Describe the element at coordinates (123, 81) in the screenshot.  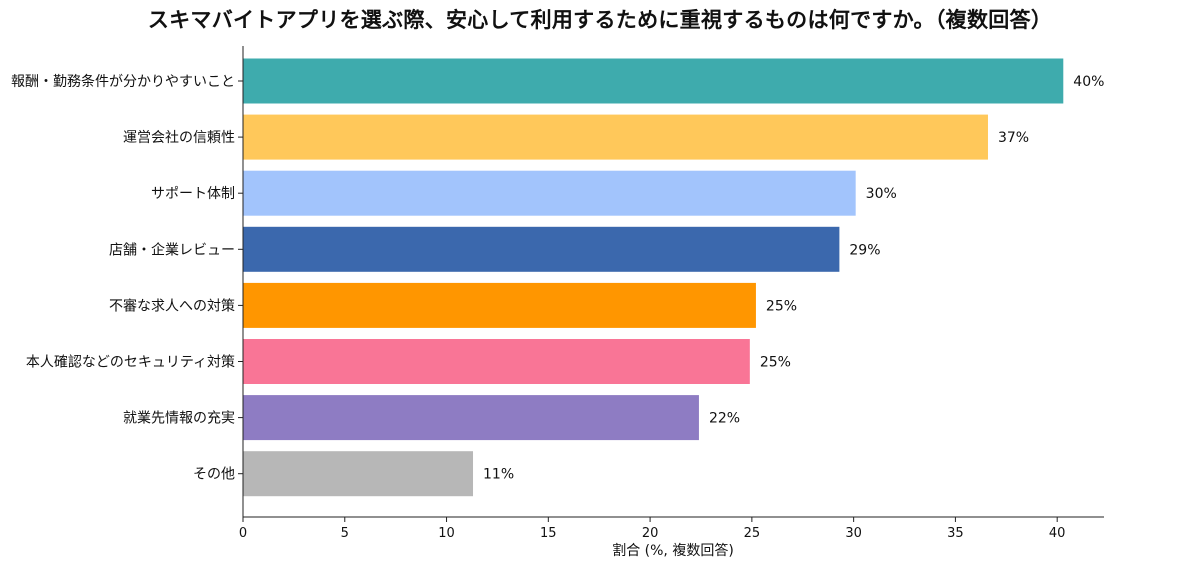
I see `category-label-0: 報酬・勤務条件が分かりやすいこと` at that location.